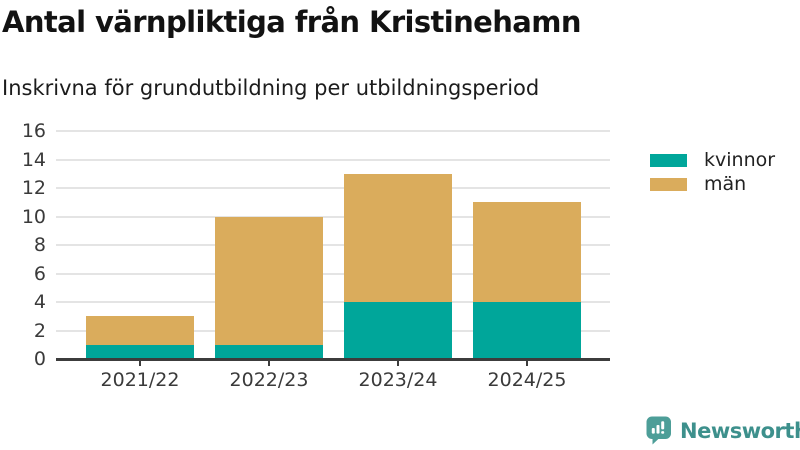 The image size is (800, 450). What do you see at coordinates (333, 359) in the screenshot?
I see `x-axis-line` at bounding box center [333, 359].